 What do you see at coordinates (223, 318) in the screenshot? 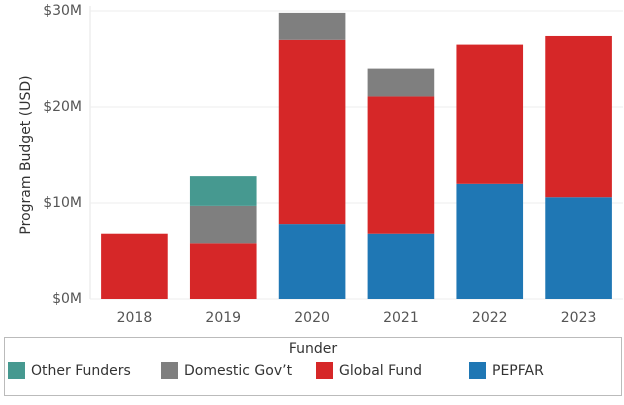
I see `x-tick-label: 2019` at bounding box center [223, 318].